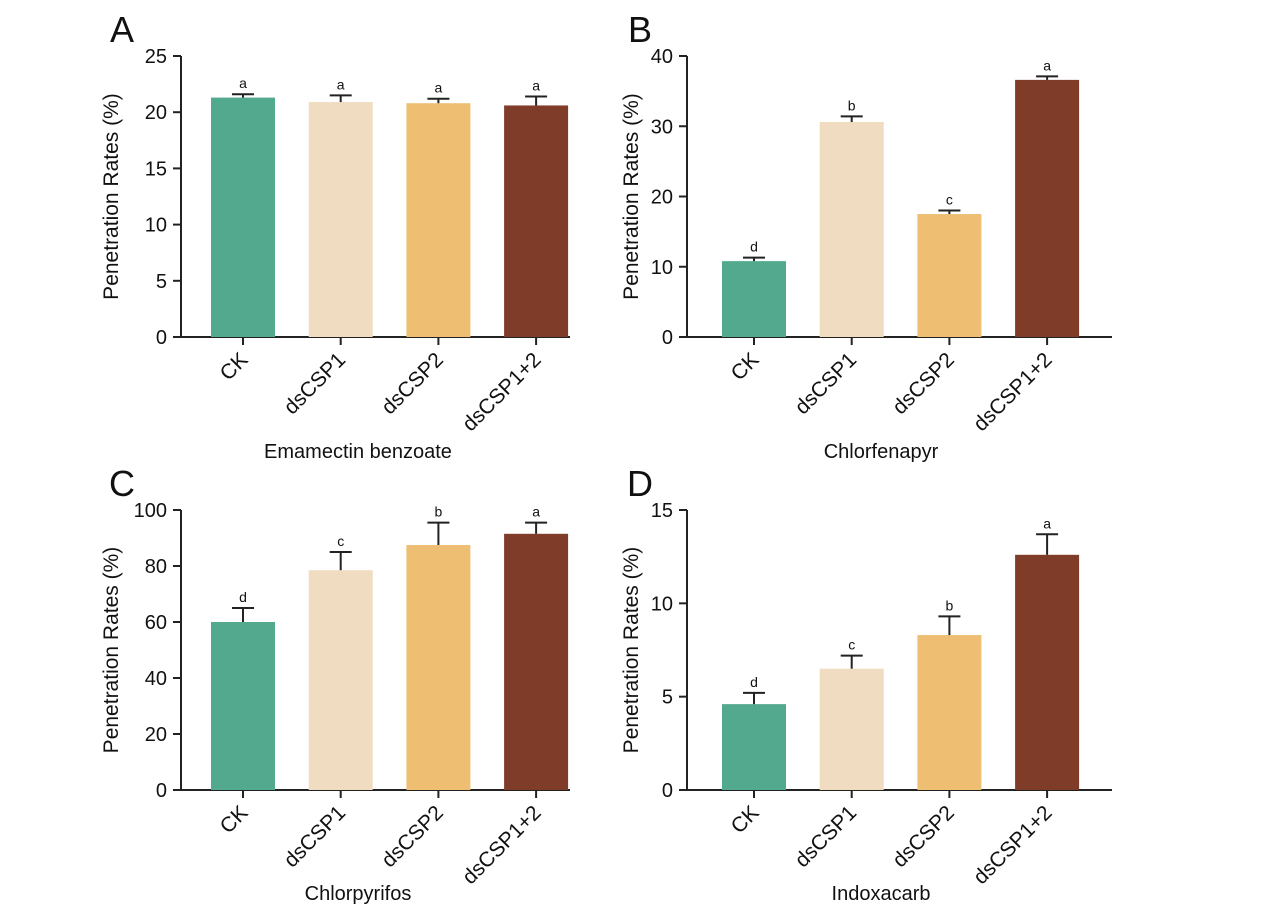 The height and width of the screenshot is (918, 1266). Describe the element at coordinates (640, 29) in the screenshot. I see `panel-letter: B` at that location.